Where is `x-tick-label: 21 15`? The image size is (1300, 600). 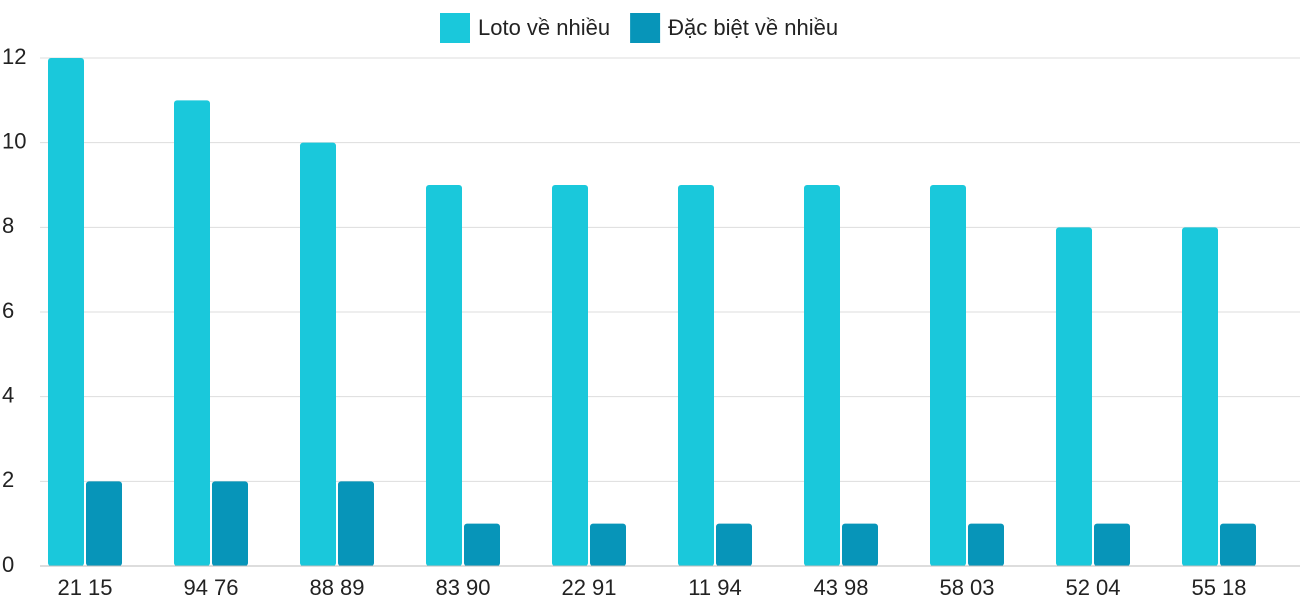 x-tick-label: 21 15 is located at coordinates (84, 587).